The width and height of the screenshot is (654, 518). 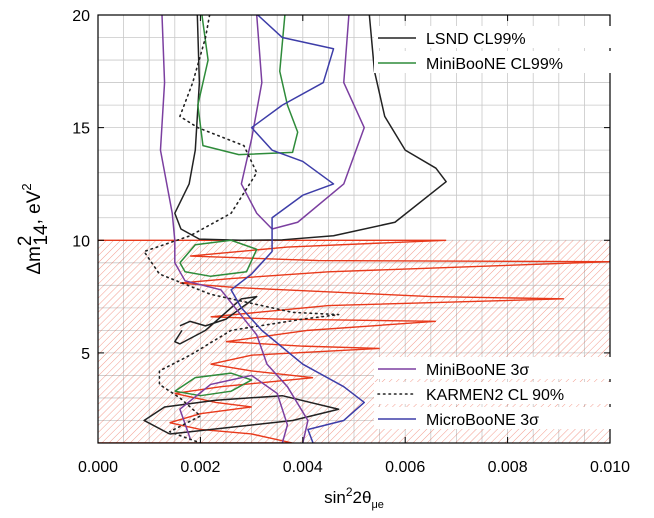 I want to click on y-axis-title: Δm214, eV2, so click(x=33, y=228).